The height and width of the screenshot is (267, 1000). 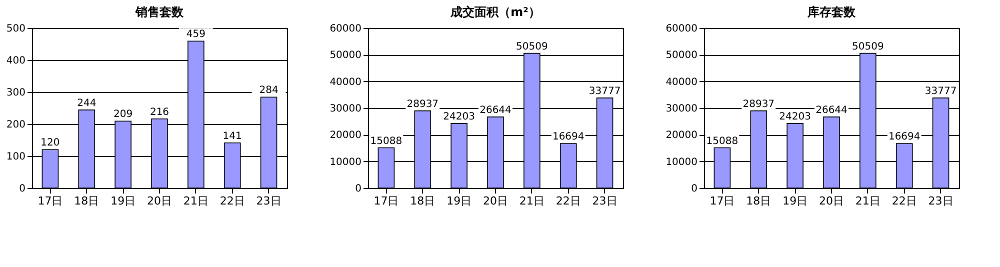 I want to click on data-label: 284, so click(x=268, y=90).